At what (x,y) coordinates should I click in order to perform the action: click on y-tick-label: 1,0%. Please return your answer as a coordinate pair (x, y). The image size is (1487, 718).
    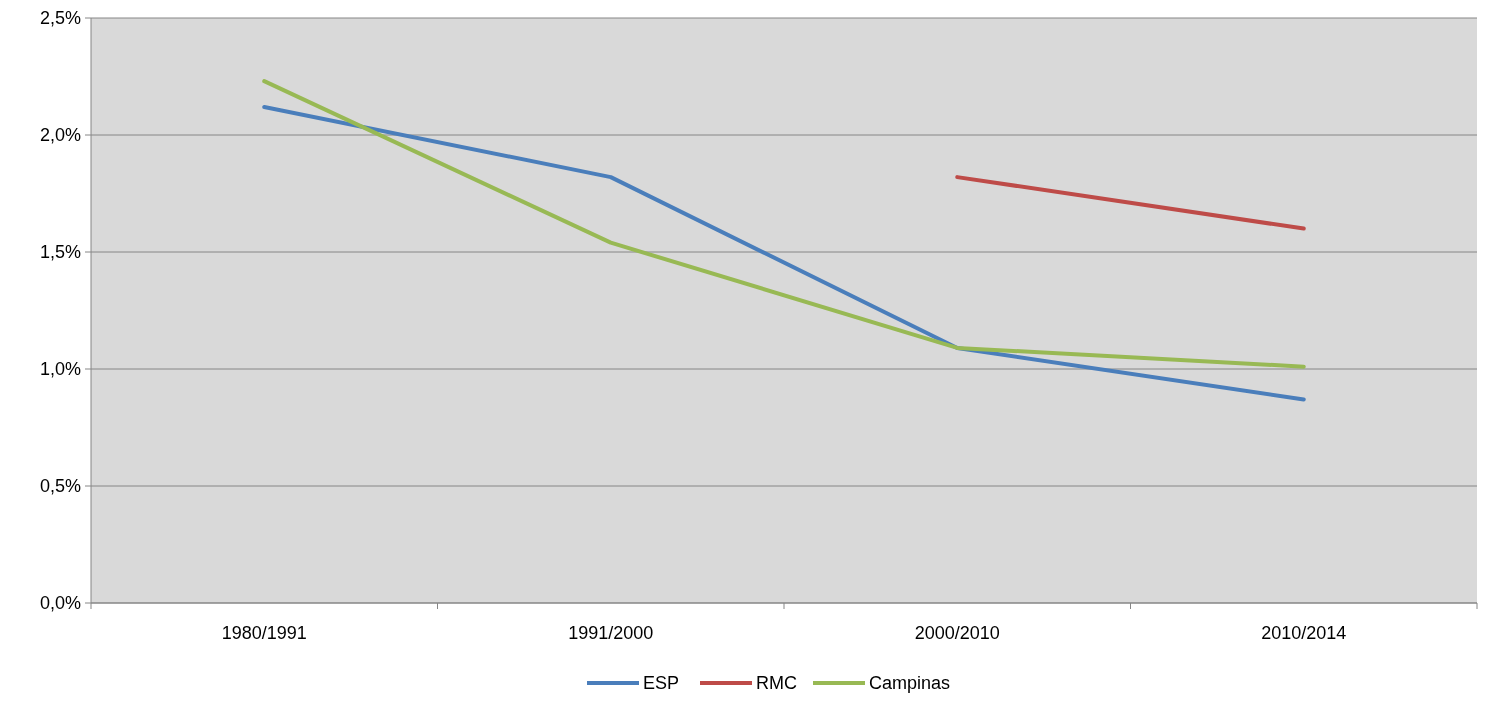
    Looking at the image, I should click on (60, 369).